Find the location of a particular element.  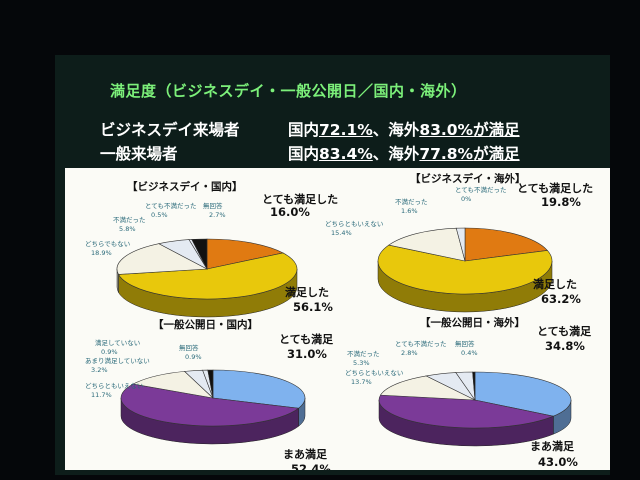

chart-title: 【ビジネスデイ・国内】 is located at coordinates (185, 186).